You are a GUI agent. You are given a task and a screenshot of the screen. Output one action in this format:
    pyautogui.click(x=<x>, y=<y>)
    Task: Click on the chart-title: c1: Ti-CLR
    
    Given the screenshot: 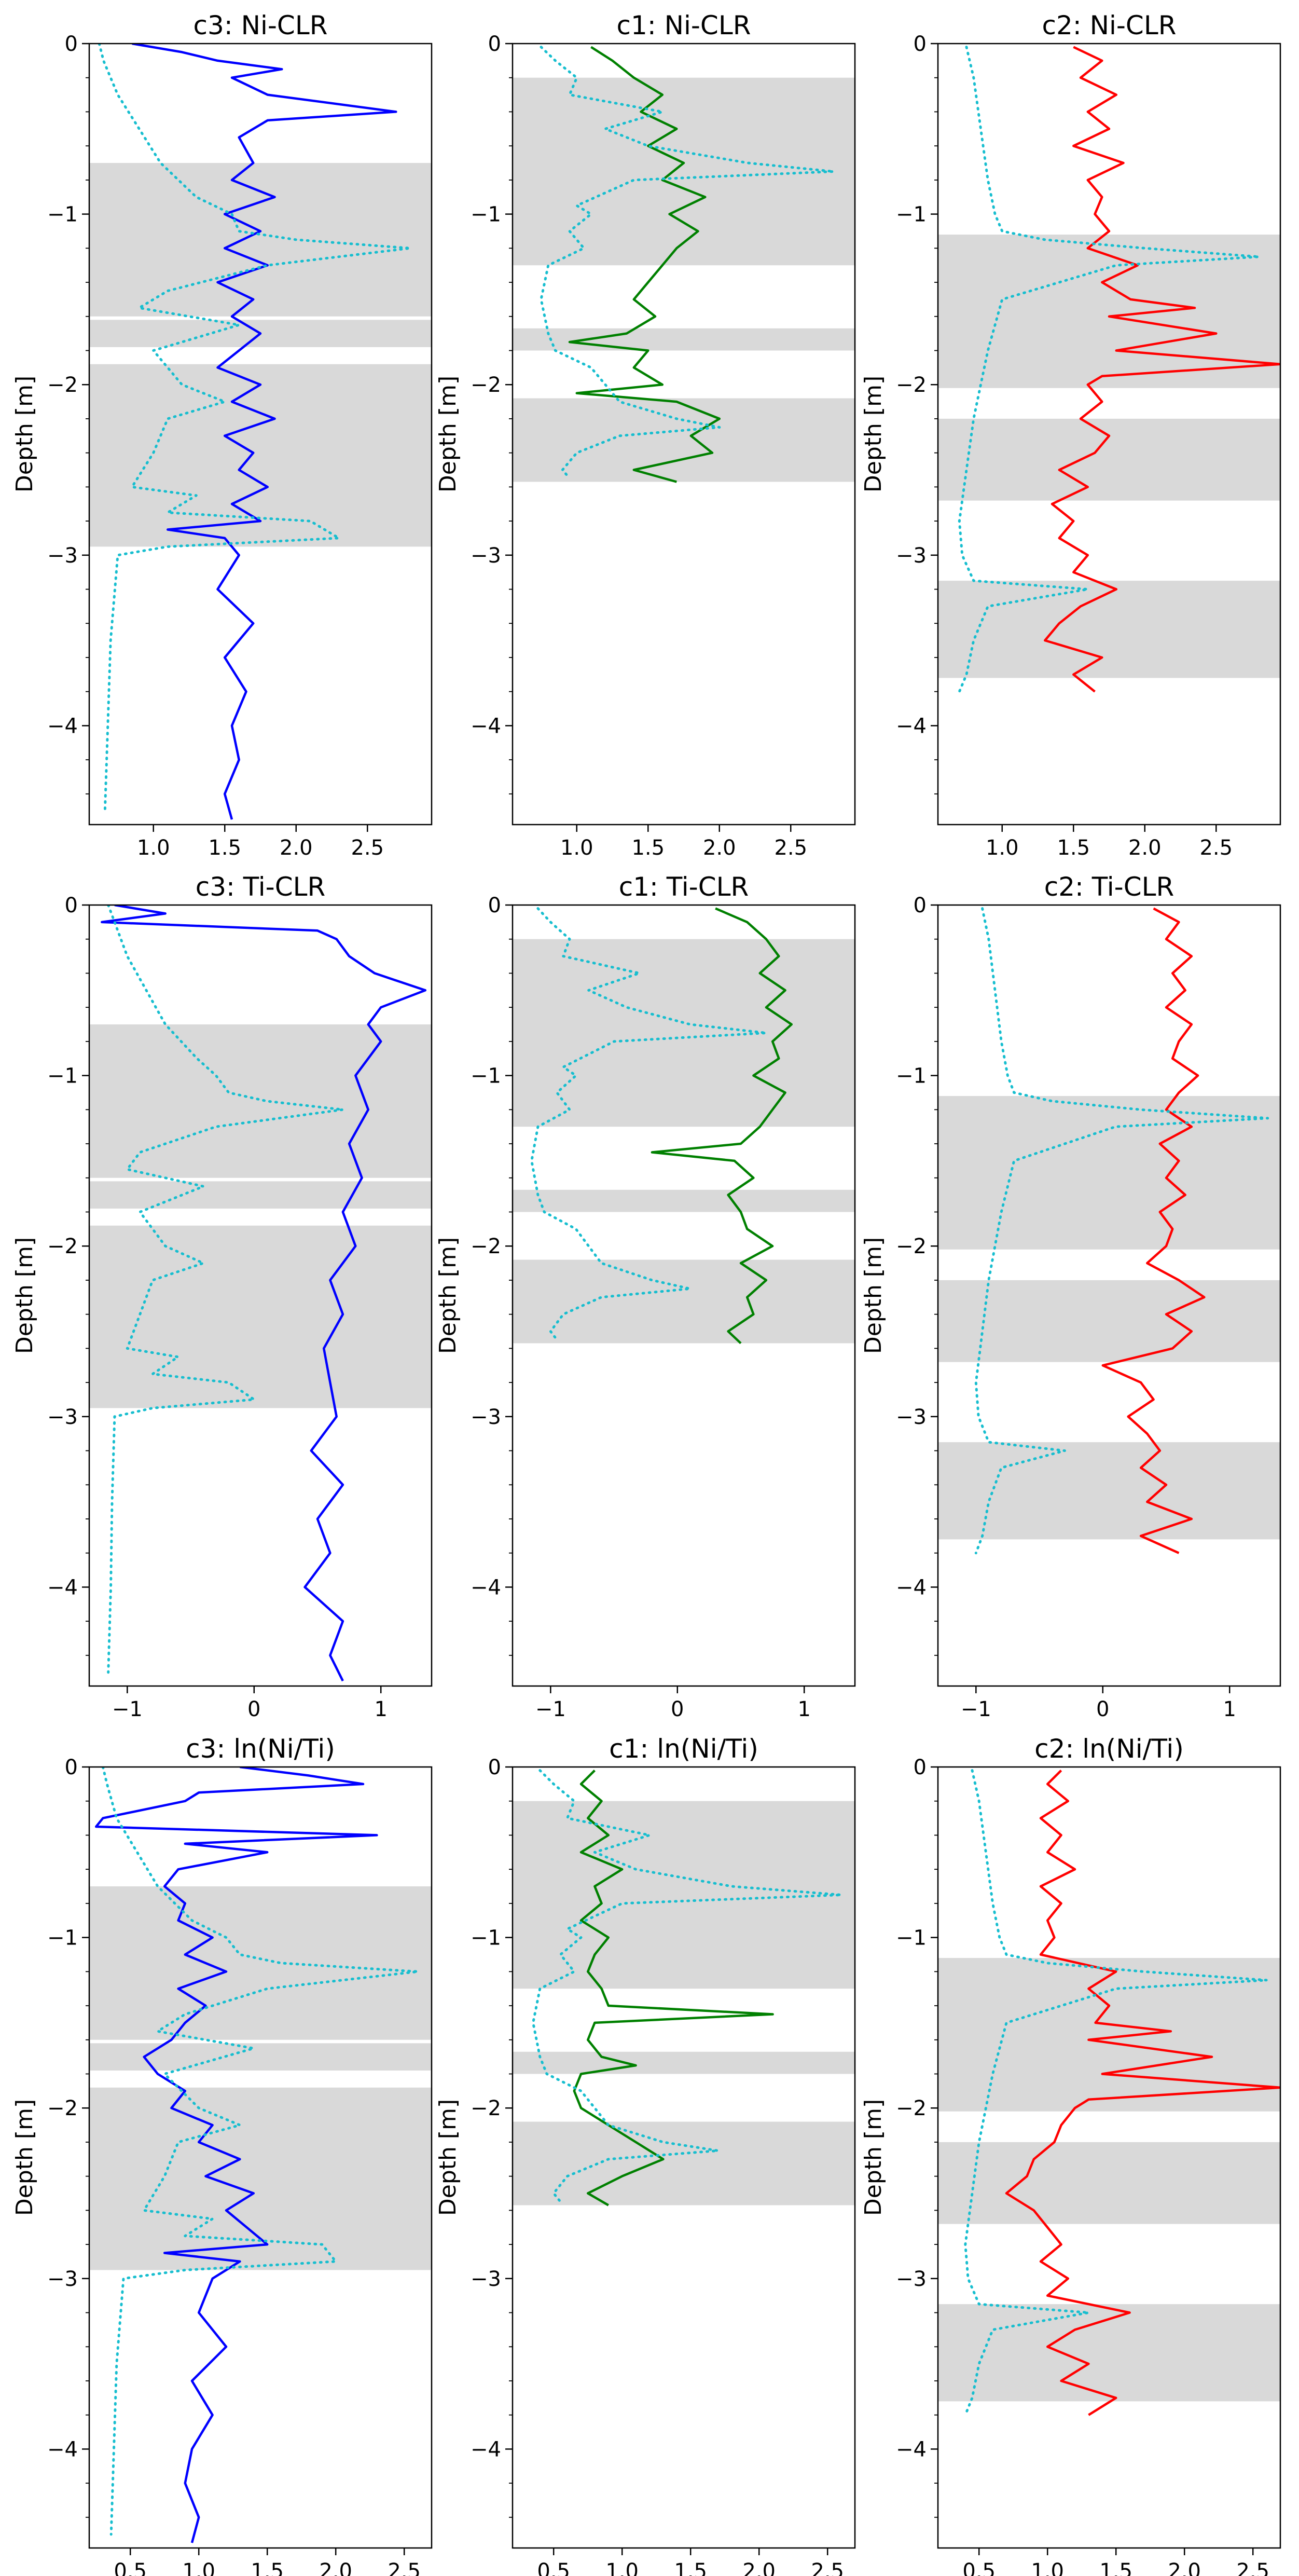 What is the action you would take?
    pyautogui.click(x=684, y=887)
    